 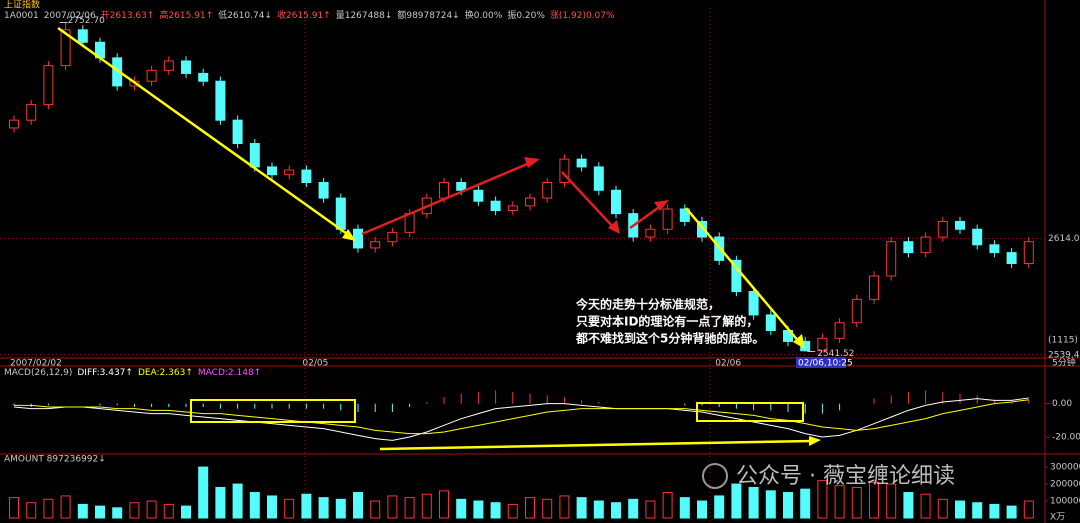 What do you see at coordinates (364, 15) in the screenshot?
I see `header-field: 量1267488↓` at bounding box center [364, 15].